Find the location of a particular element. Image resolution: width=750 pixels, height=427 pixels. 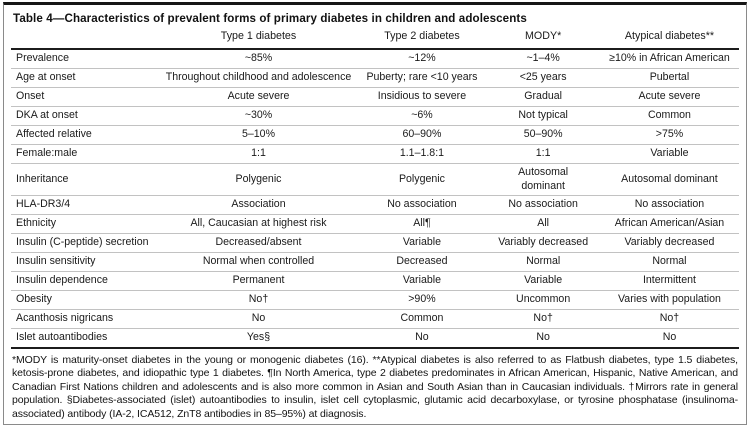

cell: Normal when controlled is located at coordinates (258, 262).